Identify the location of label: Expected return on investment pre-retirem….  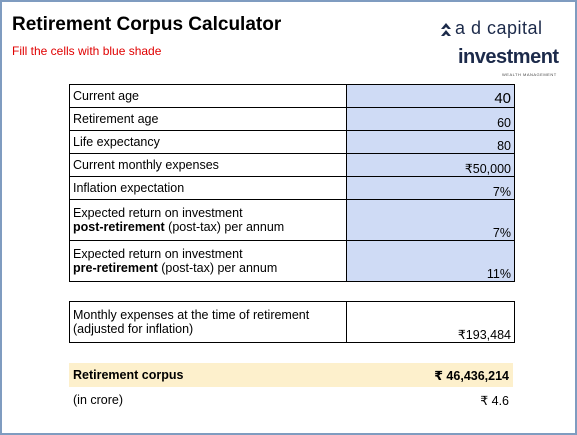
(208, 261).